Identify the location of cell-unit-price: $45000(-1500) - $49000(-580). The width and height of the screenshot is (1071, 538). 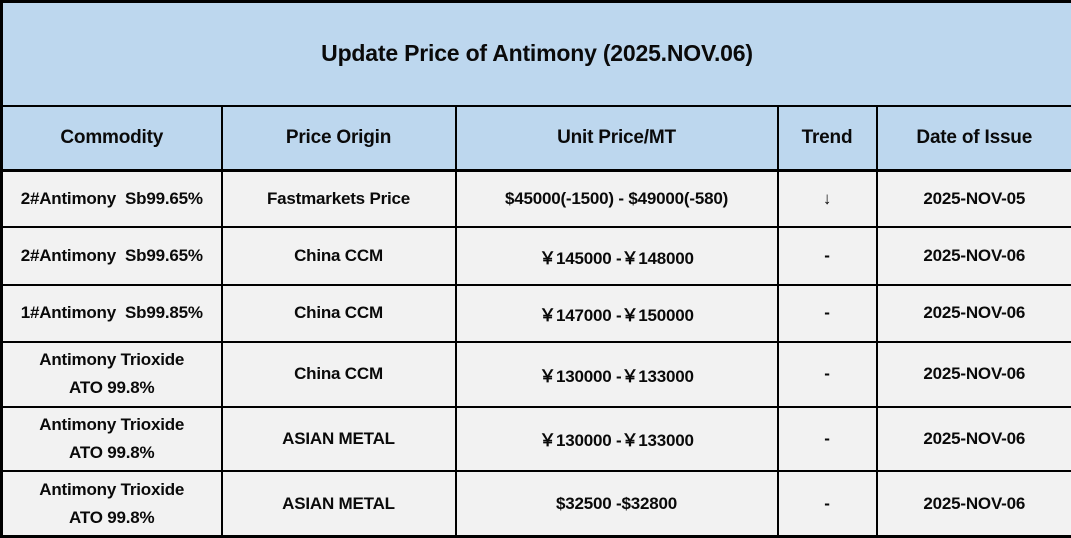
(616, 199).